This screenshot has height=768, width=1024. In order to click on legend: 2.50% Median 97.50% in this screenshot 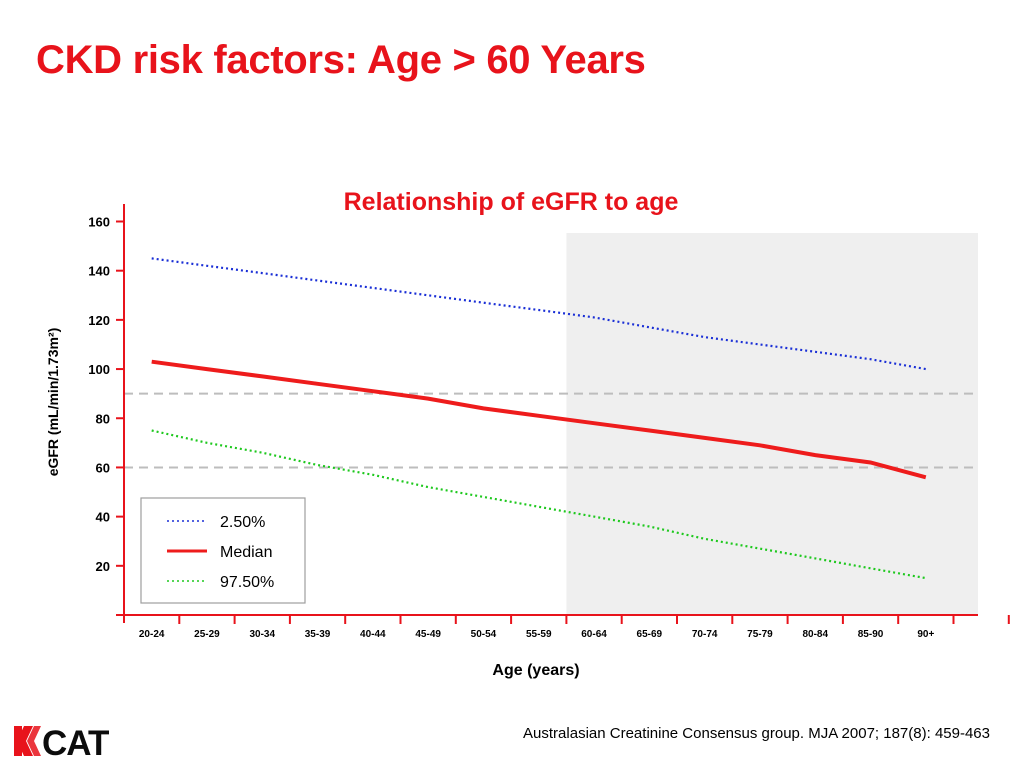, I will do `click(223, 550)`.